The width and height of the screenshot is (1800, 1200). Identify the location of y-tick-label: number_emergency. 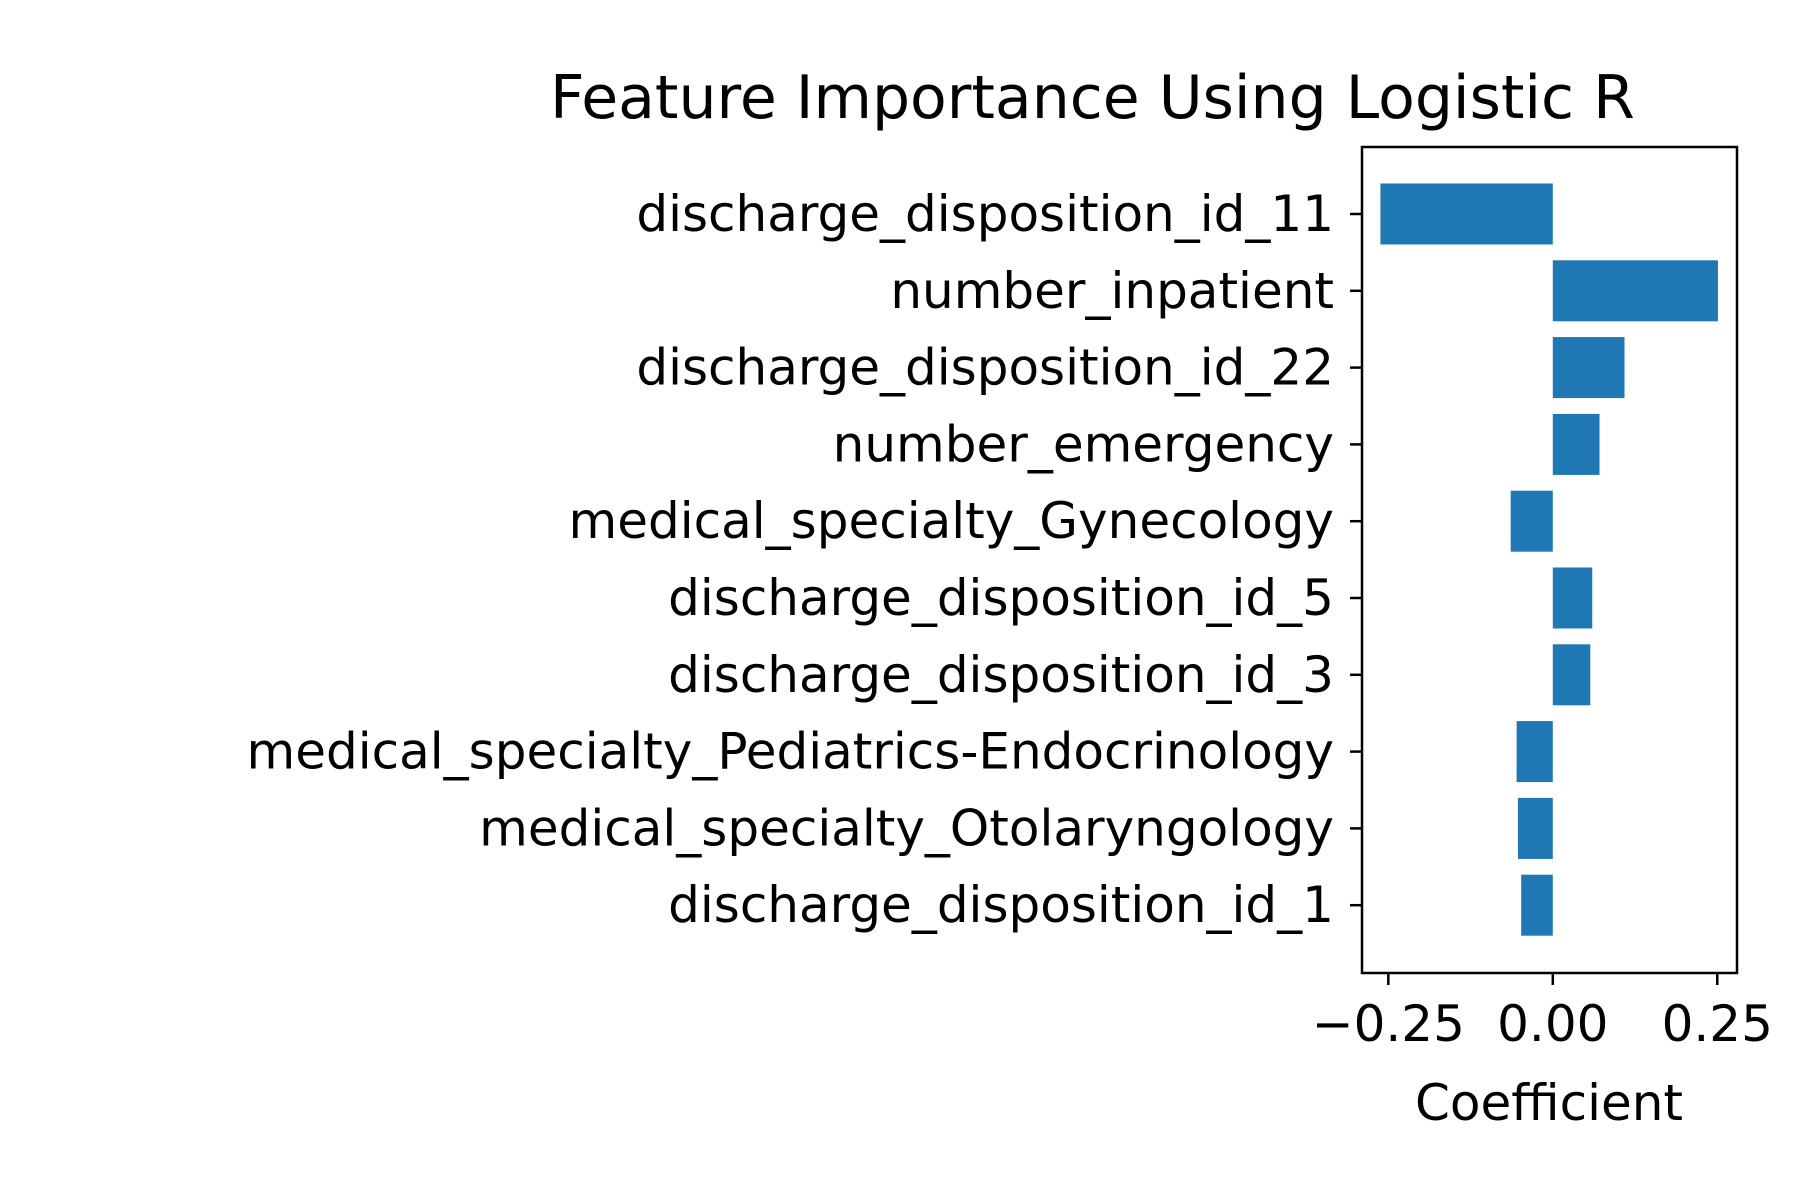
(1083, 444).